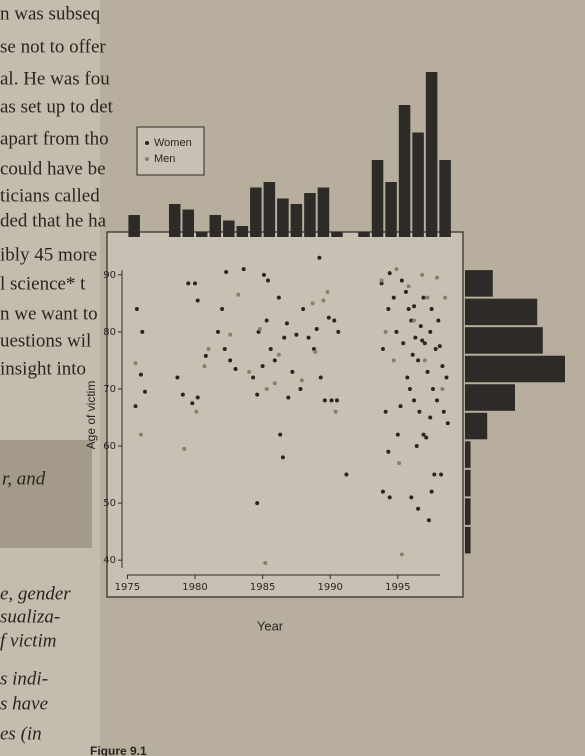  I want to click on x-tick-label: 1980, so click(194, 587).